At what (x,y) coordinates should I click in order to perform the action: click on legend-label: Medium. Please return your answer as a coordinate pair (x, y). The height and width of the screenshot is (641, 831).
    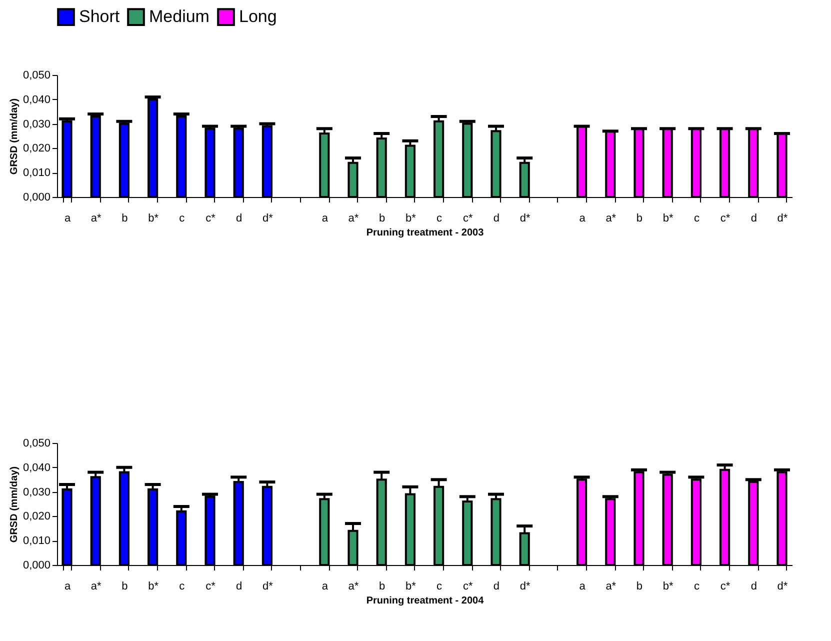
    Looking at the image, I should click on (179, 16).